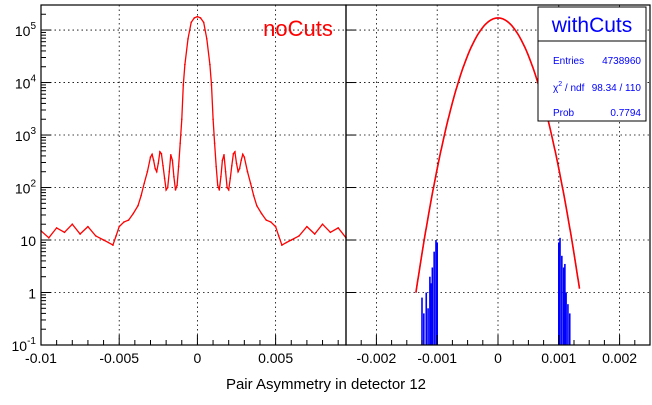  Describe the element at coordinates (564, 113) in the screenshot. I see `stats-prob-label: Prob` at that location.